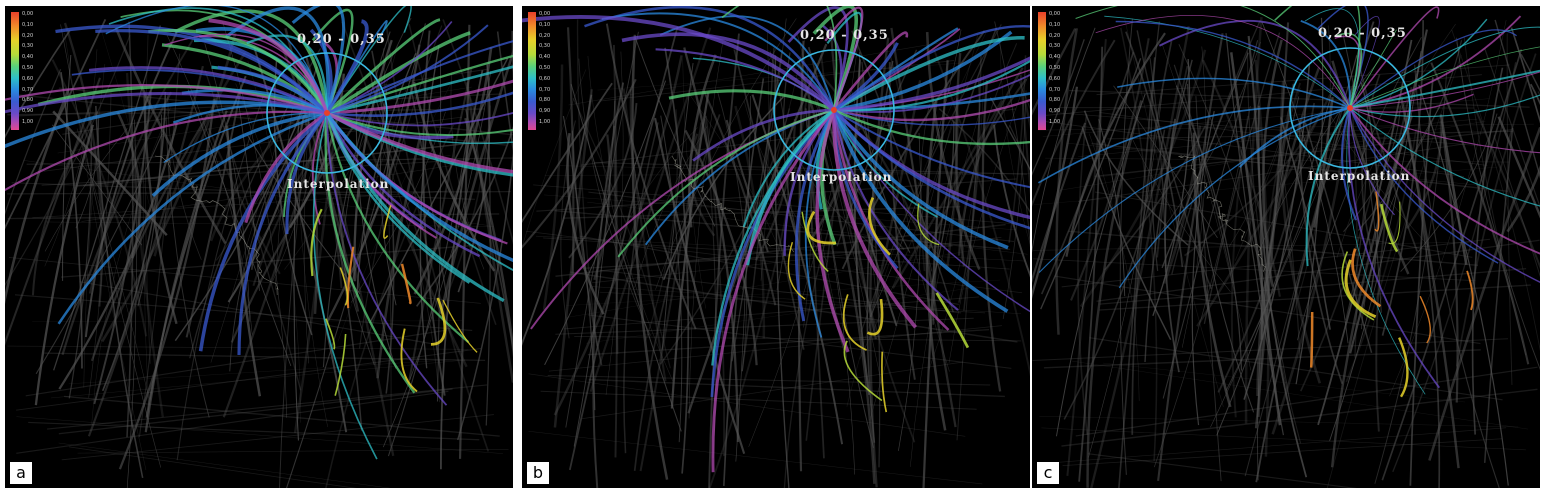 This screenshot has width=1542, height=494. I want to click on panel-tag: b, so click(538, 473).